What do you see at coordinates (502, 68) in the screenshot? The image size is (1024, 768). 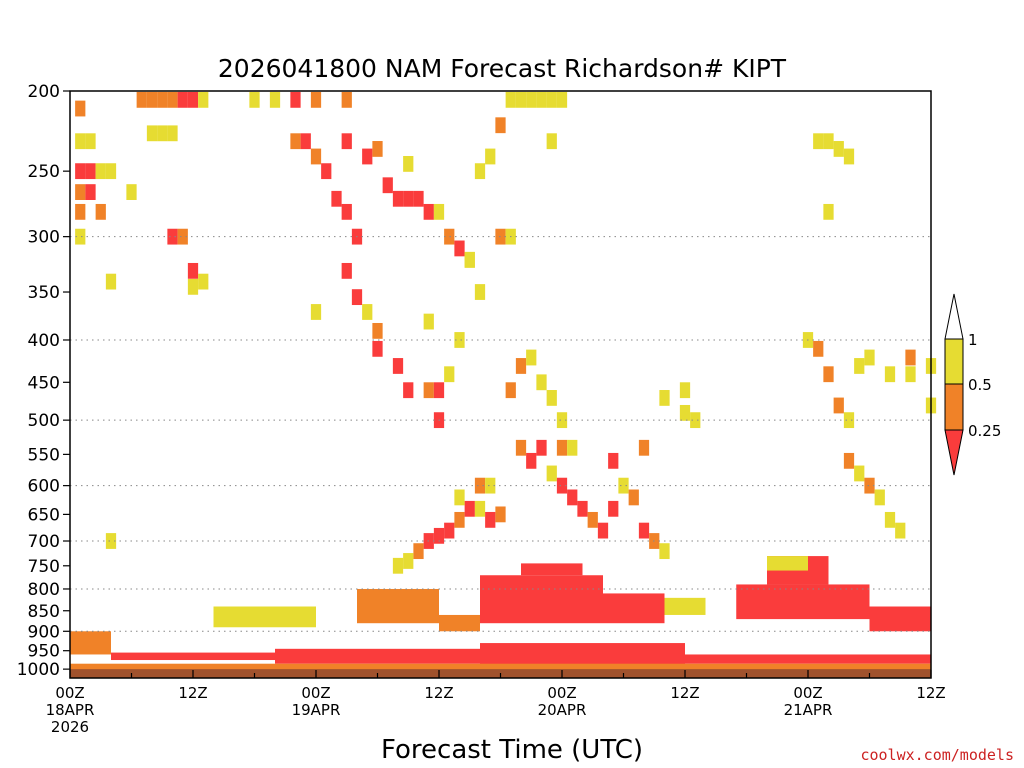 I see `chart-title: 2026041800 NAM Forecast Richardson# KIPT` at bounding box center [502, 68].